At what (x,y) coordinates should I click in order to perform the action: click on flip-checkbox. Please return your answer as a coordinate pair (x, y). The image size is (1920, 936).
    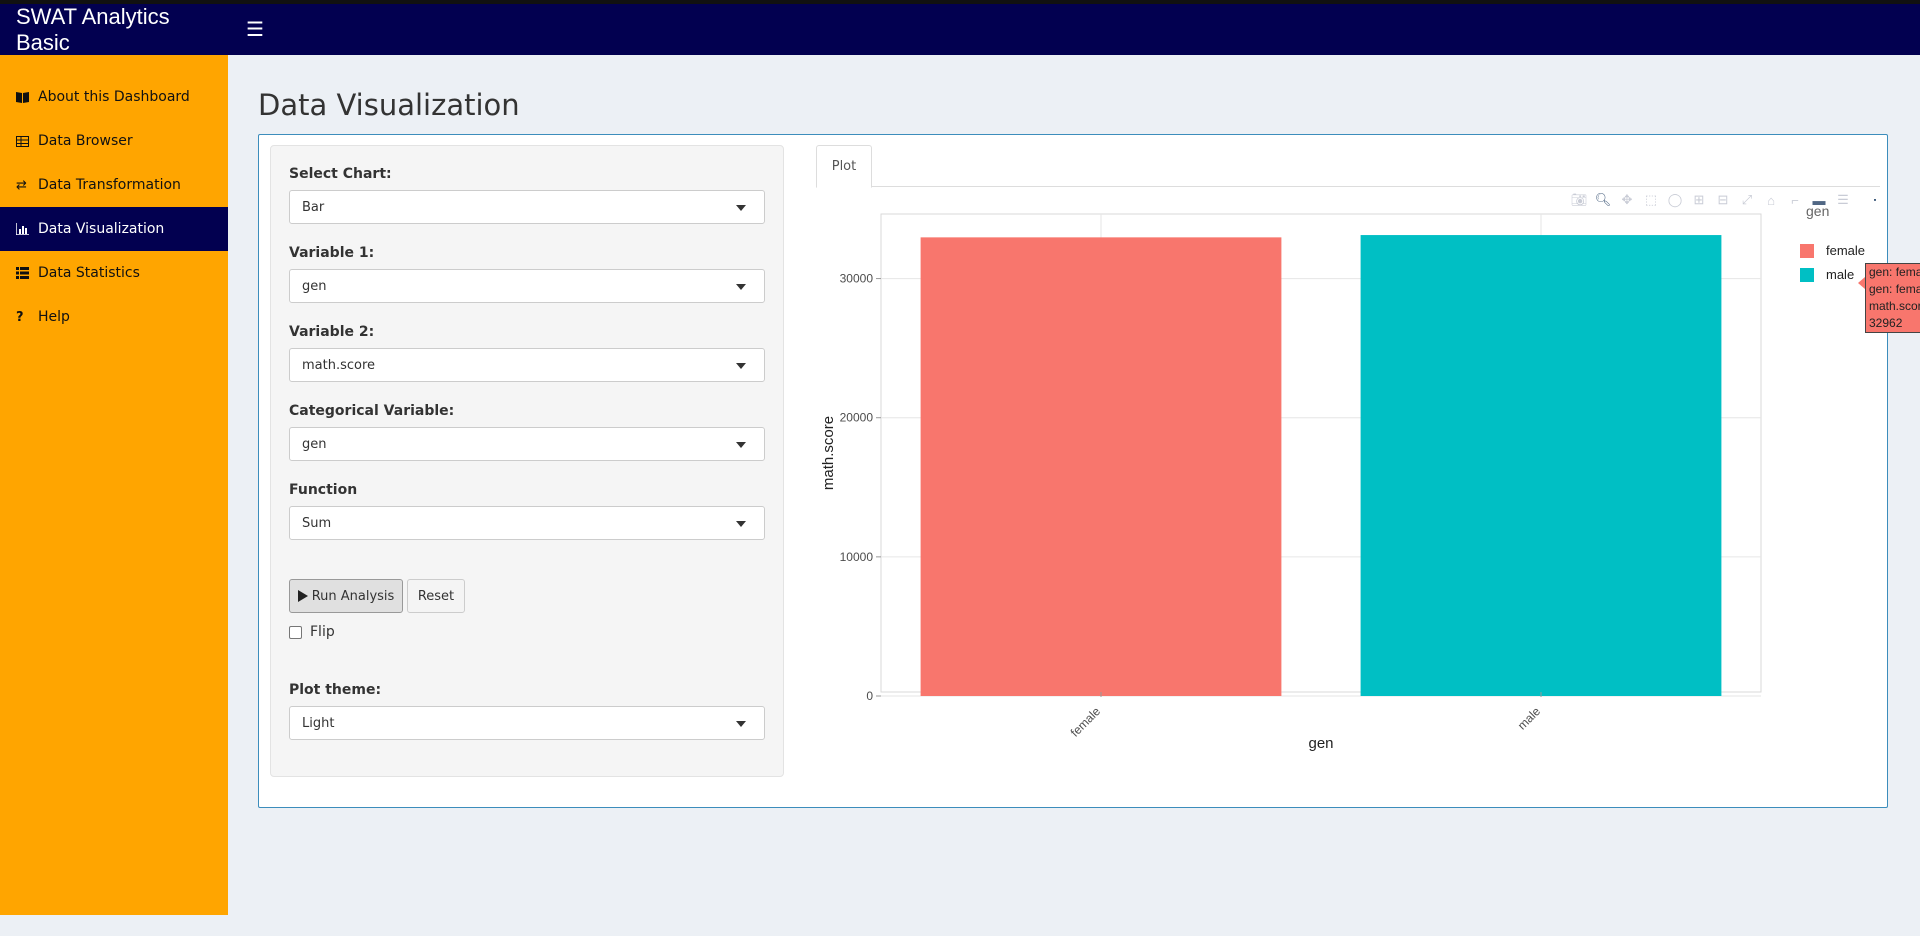
    Looking at the image, I should click on (295, 632).